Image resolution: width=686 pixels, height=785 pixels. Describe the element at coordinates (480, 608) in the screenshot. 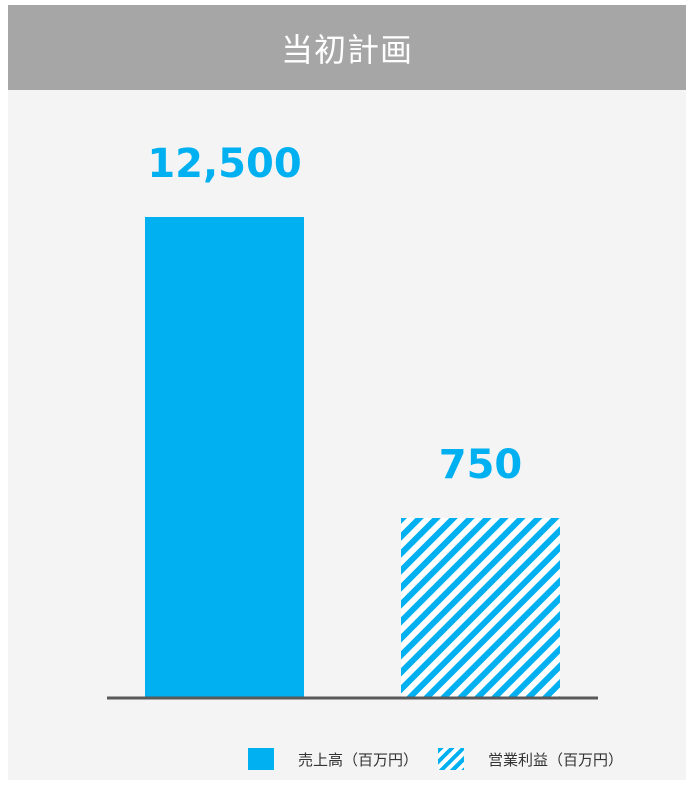

I see `bar-operating-profit` at that location.